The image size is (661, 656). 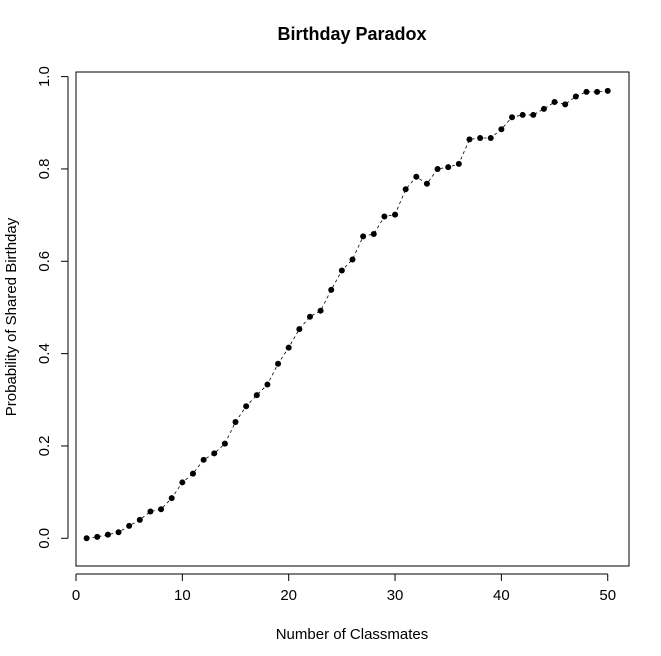 What do you see at coordinates (351, 34) in the screenshot?
I see `chart-title: Birthday Paradox` at bounding box center [351, 34].